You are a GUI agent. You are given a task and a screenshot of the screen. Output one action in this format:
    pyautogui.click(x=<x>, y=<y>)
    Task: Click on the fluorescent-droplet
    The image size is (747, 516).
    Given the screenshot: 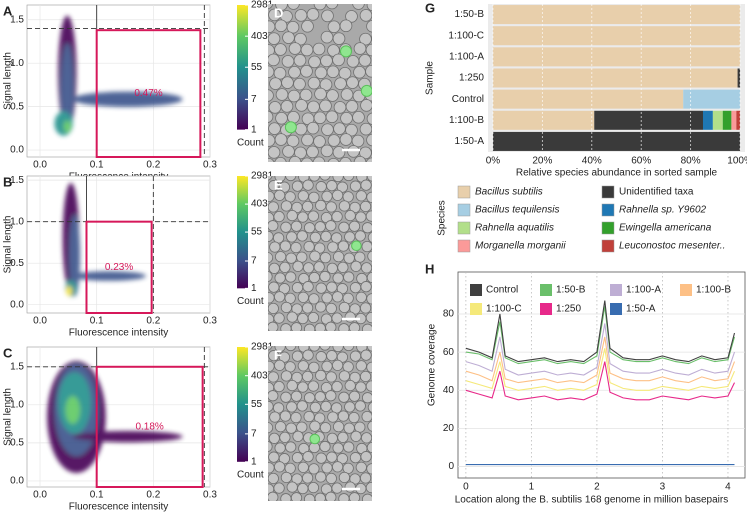 What is the action you would take?
    pyautogui.click(x=346, y=51)
    